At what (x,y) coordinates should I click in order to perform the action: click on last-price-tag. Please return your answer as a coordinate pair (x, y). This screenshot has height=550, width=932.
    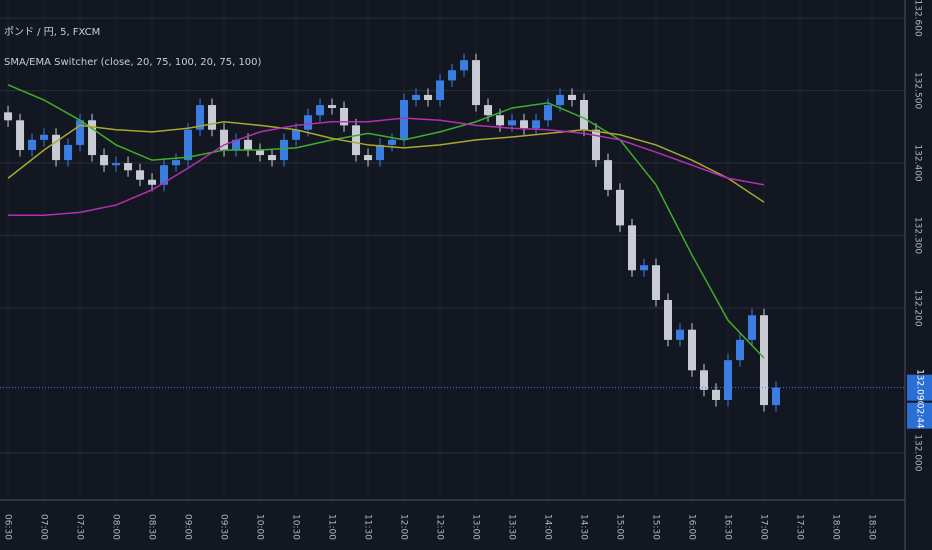
    Looking at the image, I should click on (919, 387).